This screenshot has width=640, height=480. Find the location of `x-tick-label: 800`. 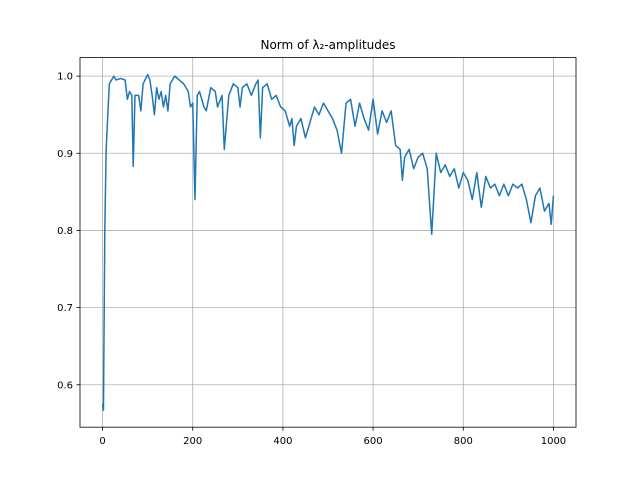

x-tick-label: 800 is located at coordinates (463, 441).